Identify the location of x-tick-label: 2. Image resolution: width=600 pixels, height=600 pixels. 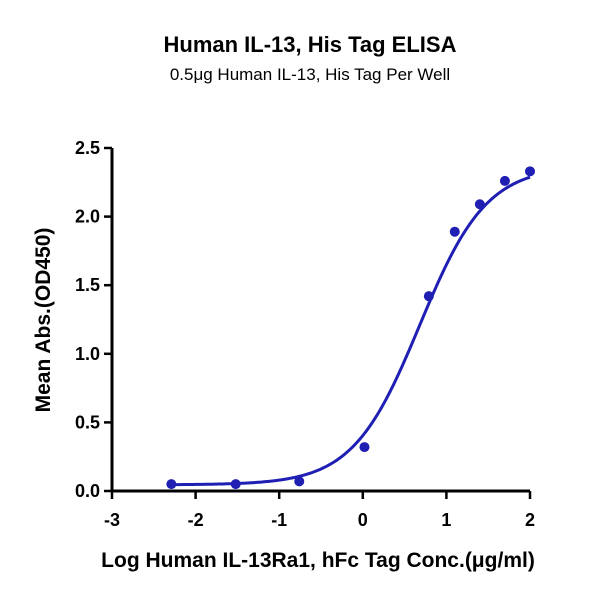
(530, 520).